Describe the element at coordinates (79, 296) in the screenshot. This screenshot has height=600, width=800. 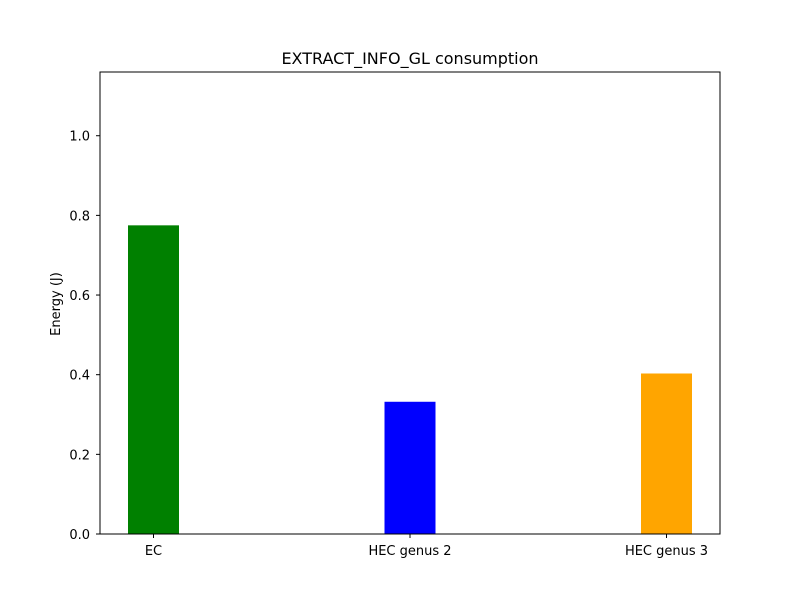
I see `y-tick-label: 0.6` at that location.